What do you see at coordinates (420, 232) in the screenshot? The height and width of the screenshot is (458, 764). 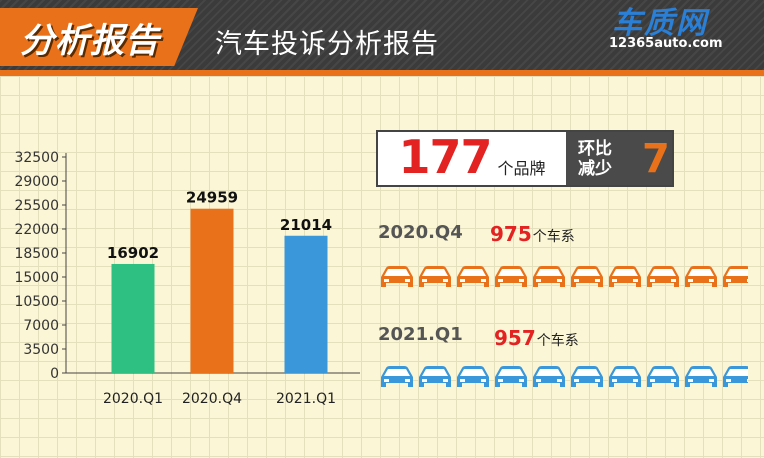 I see `period-label-q4: 2020.Q4` at bounding box center [420, 232].